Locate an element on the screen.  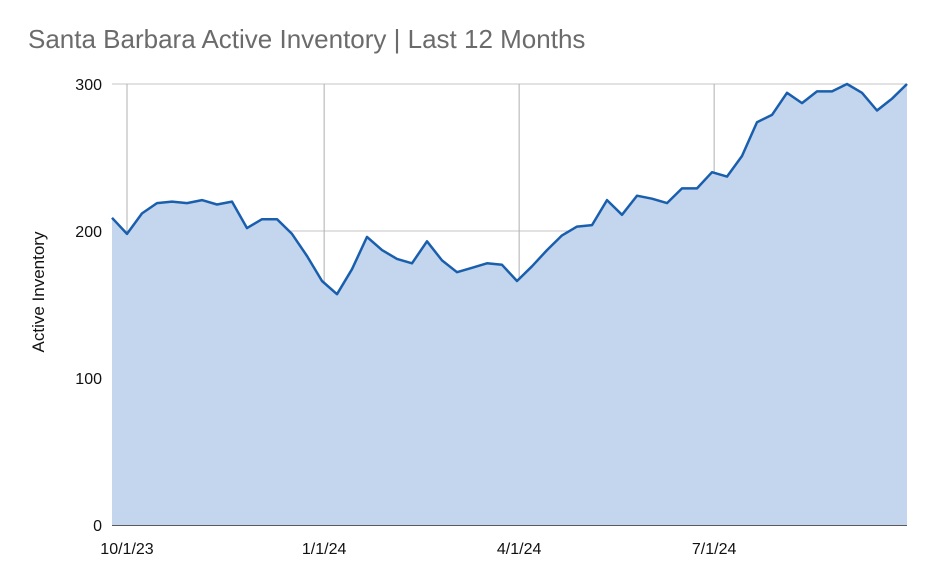
x-tick-label: 10/1/23 is located at coordinates (126, 549).